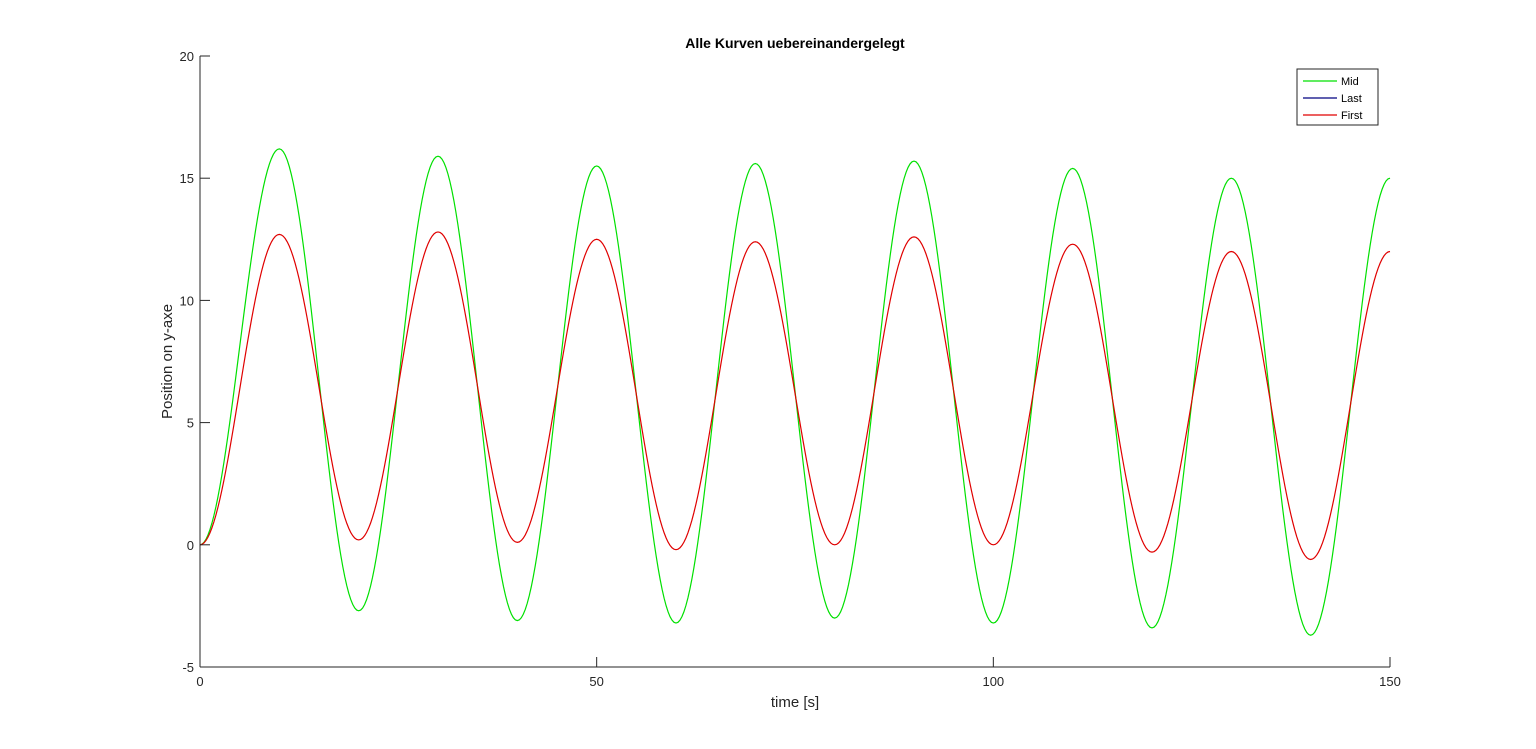 The image size is (1536, 749). What do you see at coordinates (190, 423) in the screenshot?
I see `y-tick-label: 5` at bounding box center [190, 423].